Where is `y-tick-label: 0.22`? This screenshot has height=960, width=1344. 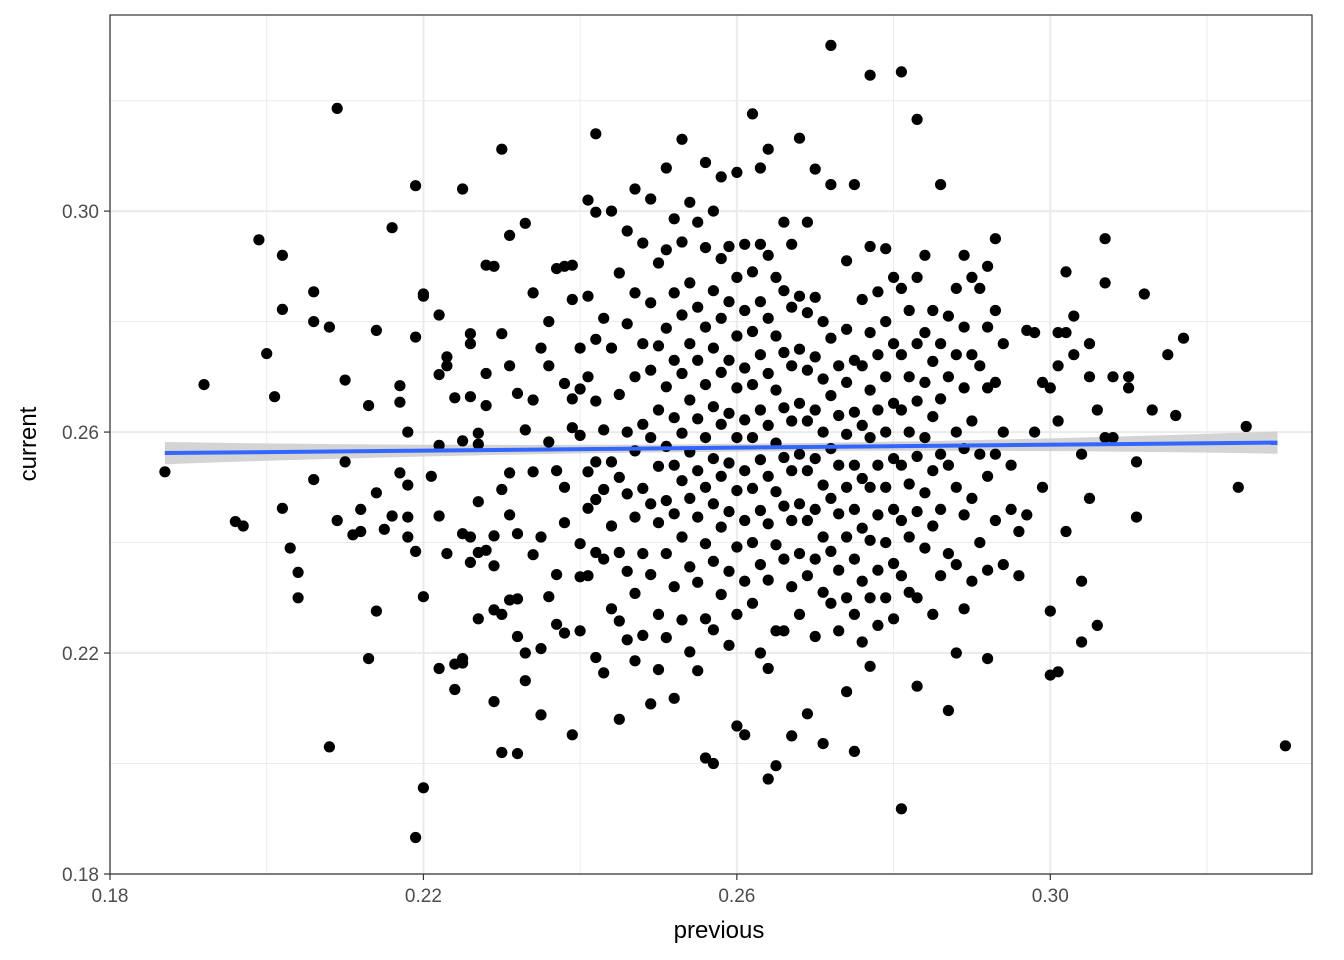 y-tick-label: 0.22 is located at coordinates (80, 654).